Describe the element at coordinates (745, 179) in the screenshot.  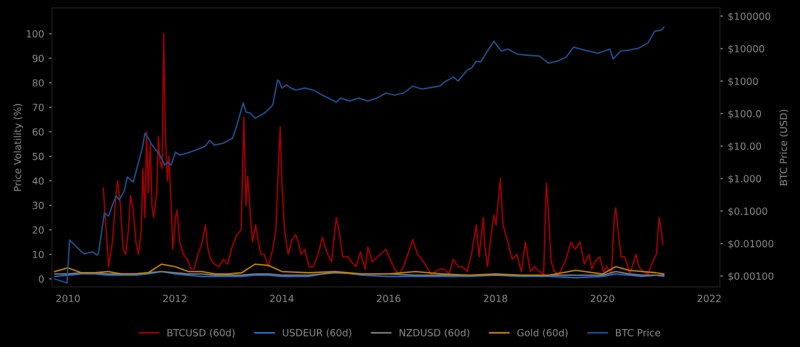
I see `y2-tick-label: $1.000` at that location.